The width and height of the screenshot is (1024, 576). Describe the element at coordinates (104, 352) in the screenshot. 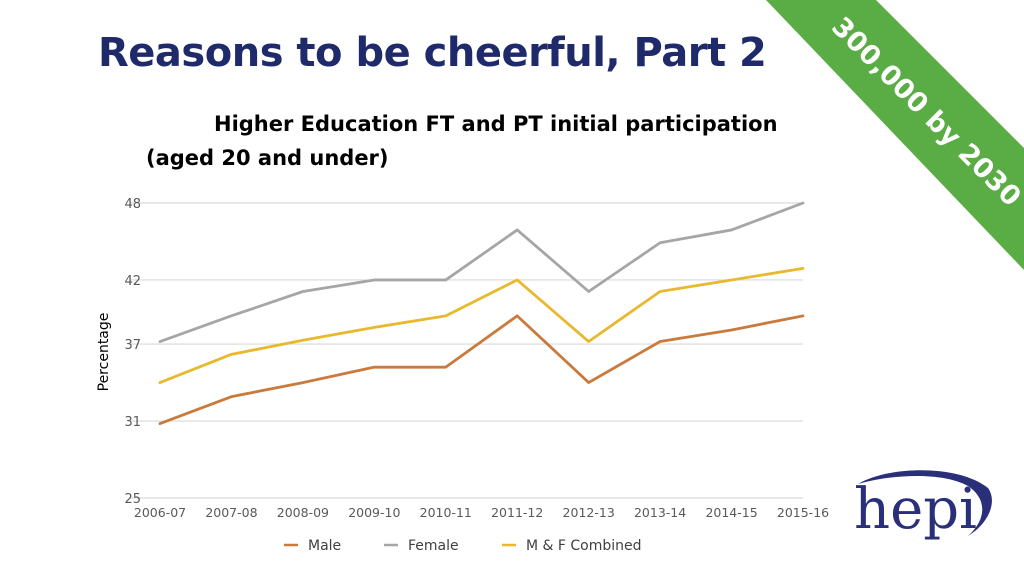

I see `y-axis-label: Percentage` at that location.